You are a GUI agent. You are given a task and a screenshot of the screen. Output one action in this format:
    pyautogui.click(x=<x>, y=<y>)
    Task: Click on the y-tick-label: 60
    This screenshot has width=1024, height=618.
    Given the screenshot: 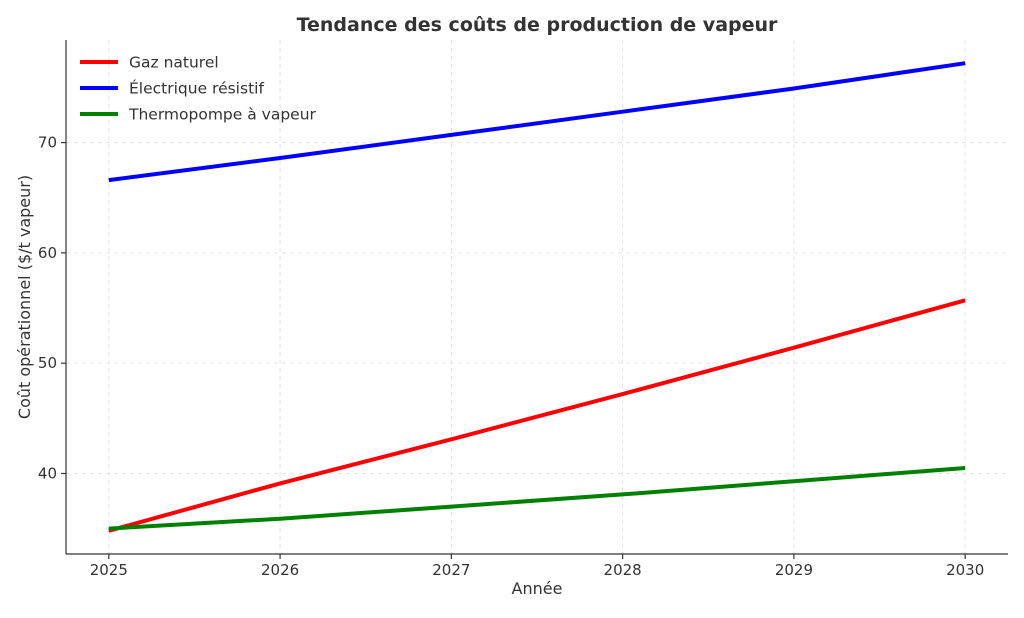 What is the action you would take?
    pyautogui.click(x=47, y=253)
    